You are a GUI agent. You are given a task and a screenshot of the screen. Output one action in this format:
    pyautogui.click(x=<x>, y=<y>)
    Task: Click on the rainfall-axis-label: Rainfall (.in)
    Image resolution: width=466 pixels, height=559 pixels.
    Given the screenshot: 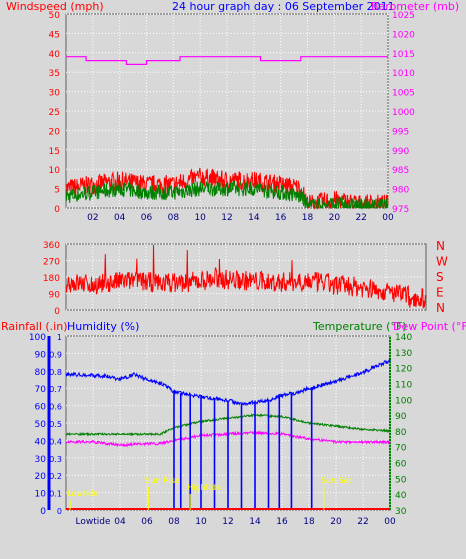 What is the action you would take?
    pyautogui.click(x=34, y=326)
    